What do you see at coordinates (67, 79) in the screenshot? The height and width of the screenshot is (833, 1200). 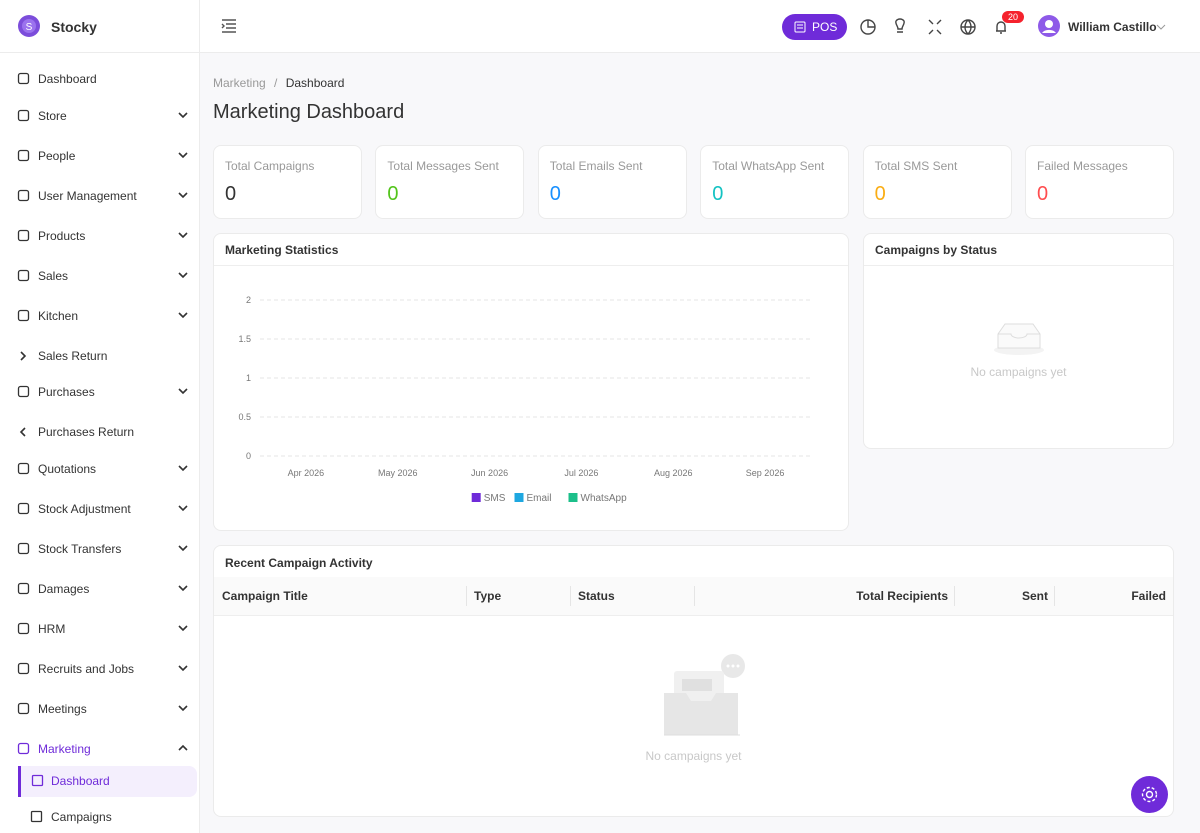 I see `sidebar-label: Dashboard` at bounding box center [67, 79].